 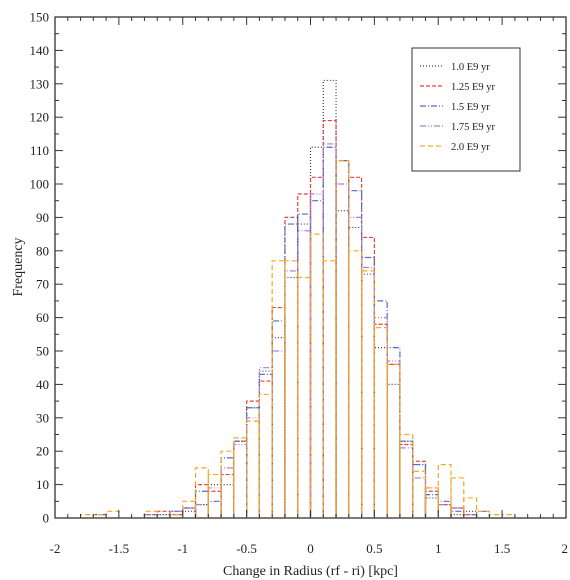 I want to click on y-tick-label: 60, so click(x=42, y=317).